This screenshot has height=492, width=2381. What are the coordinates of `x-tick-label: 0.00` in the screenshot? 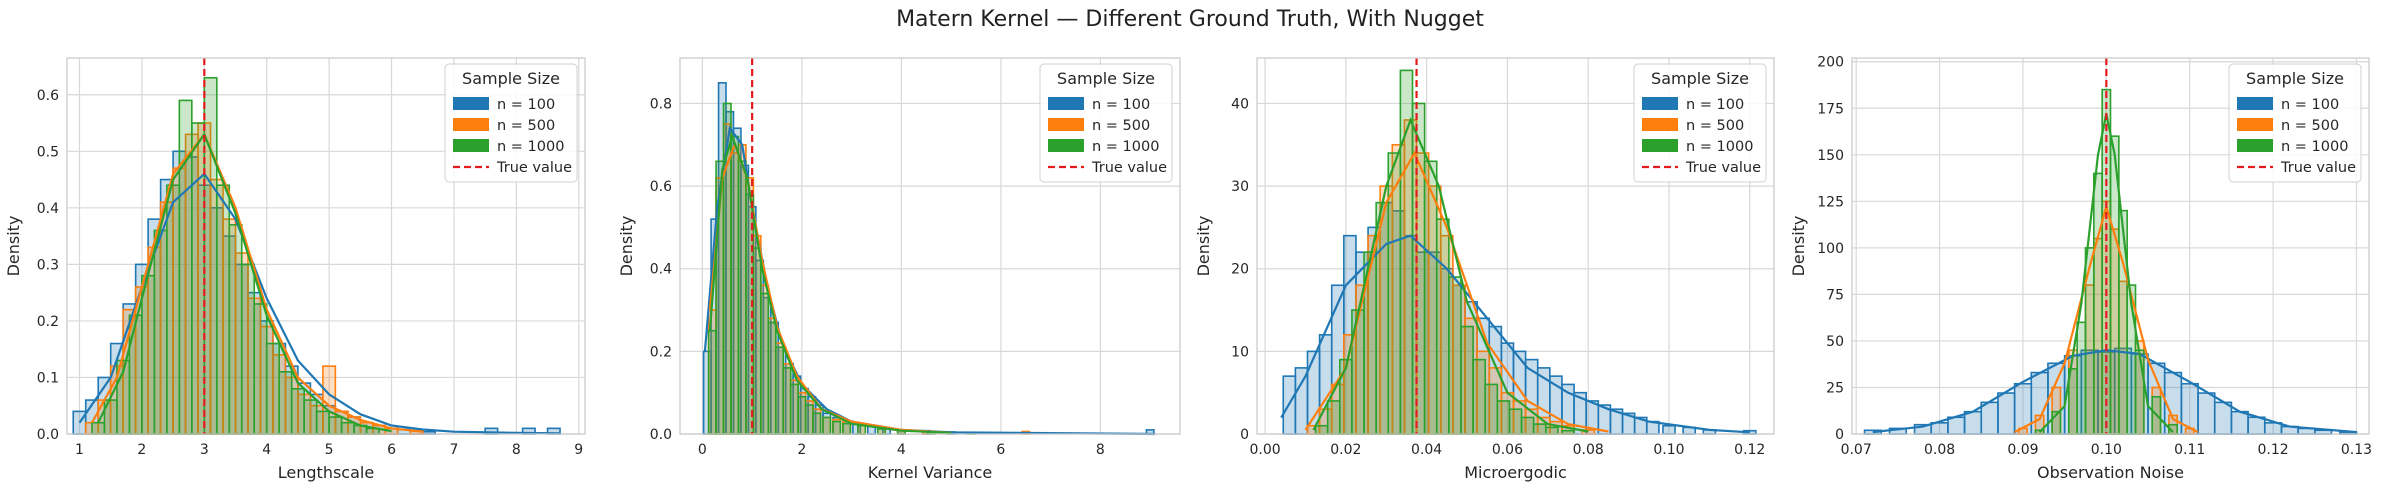 It's located at (1264, 450).